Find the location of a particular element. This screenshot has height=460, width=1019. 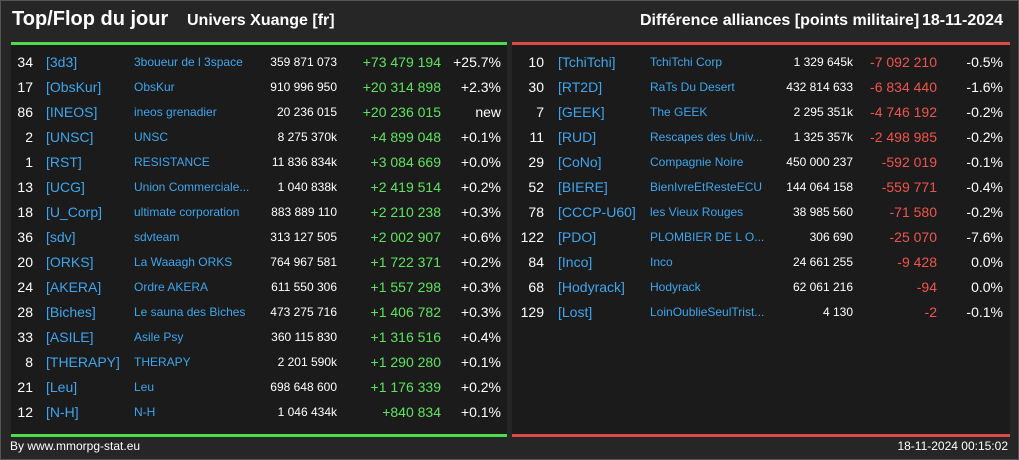

alliance-tag-link: [RUD] is located at coordinates (577, 137).